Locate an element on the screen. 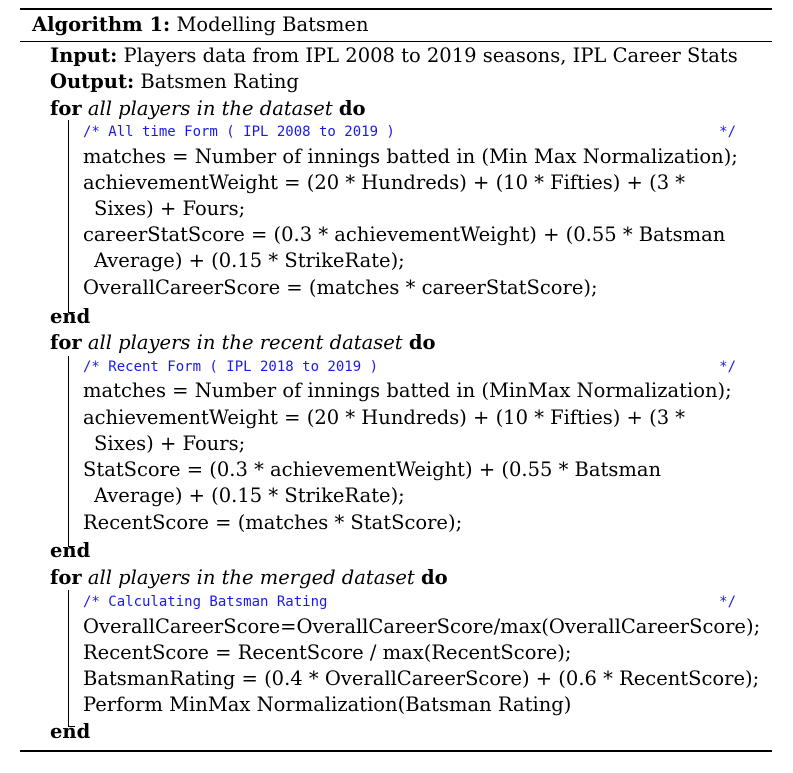 The height and width of the screenshot is (773, 793). for-line-1: for all players in the dataset do is located at coordinates (208, 109).